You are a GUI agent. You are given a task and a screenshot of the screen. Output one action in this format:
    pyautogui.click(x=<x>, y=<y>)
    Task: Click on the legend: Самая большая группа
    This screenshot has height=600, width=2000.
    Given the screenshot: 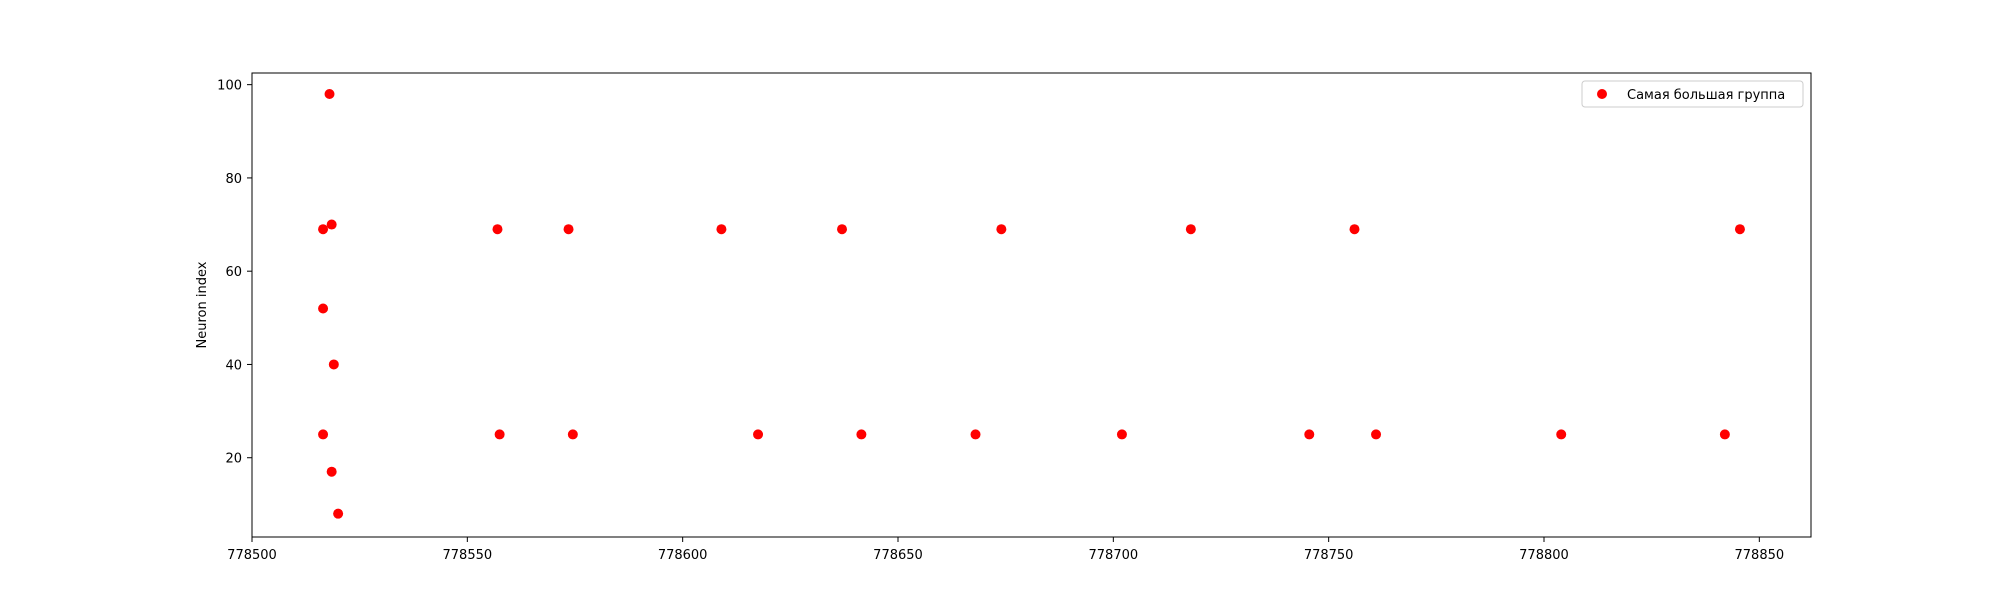 What is the action you would take?
    pyautogui.click(x=1692, y=94)
    